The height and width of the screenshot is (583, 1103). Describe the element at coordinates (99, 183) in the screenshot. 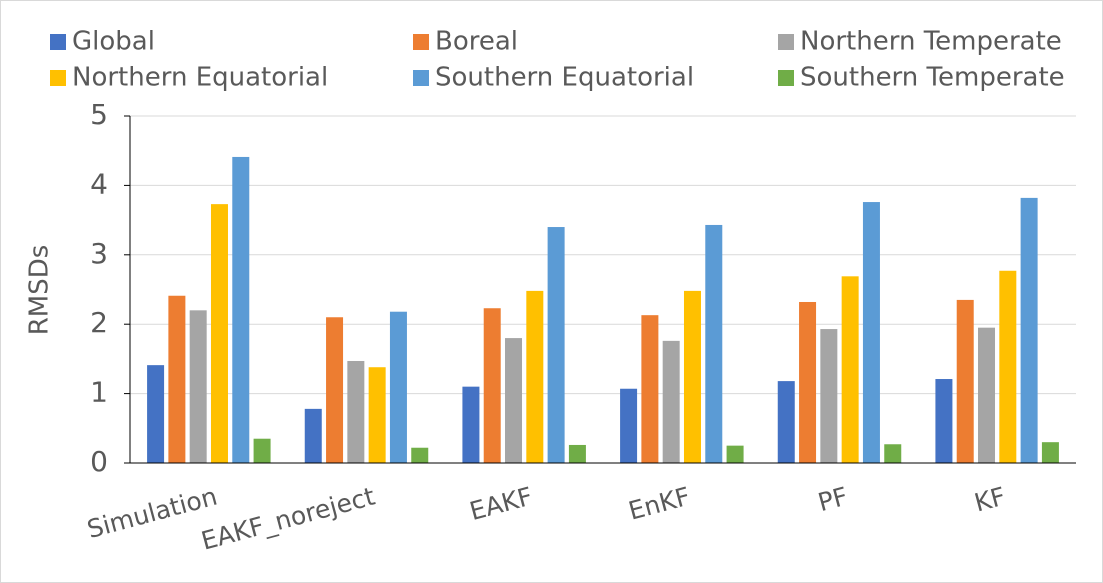

I see `y-tick-label: 4` at that location.